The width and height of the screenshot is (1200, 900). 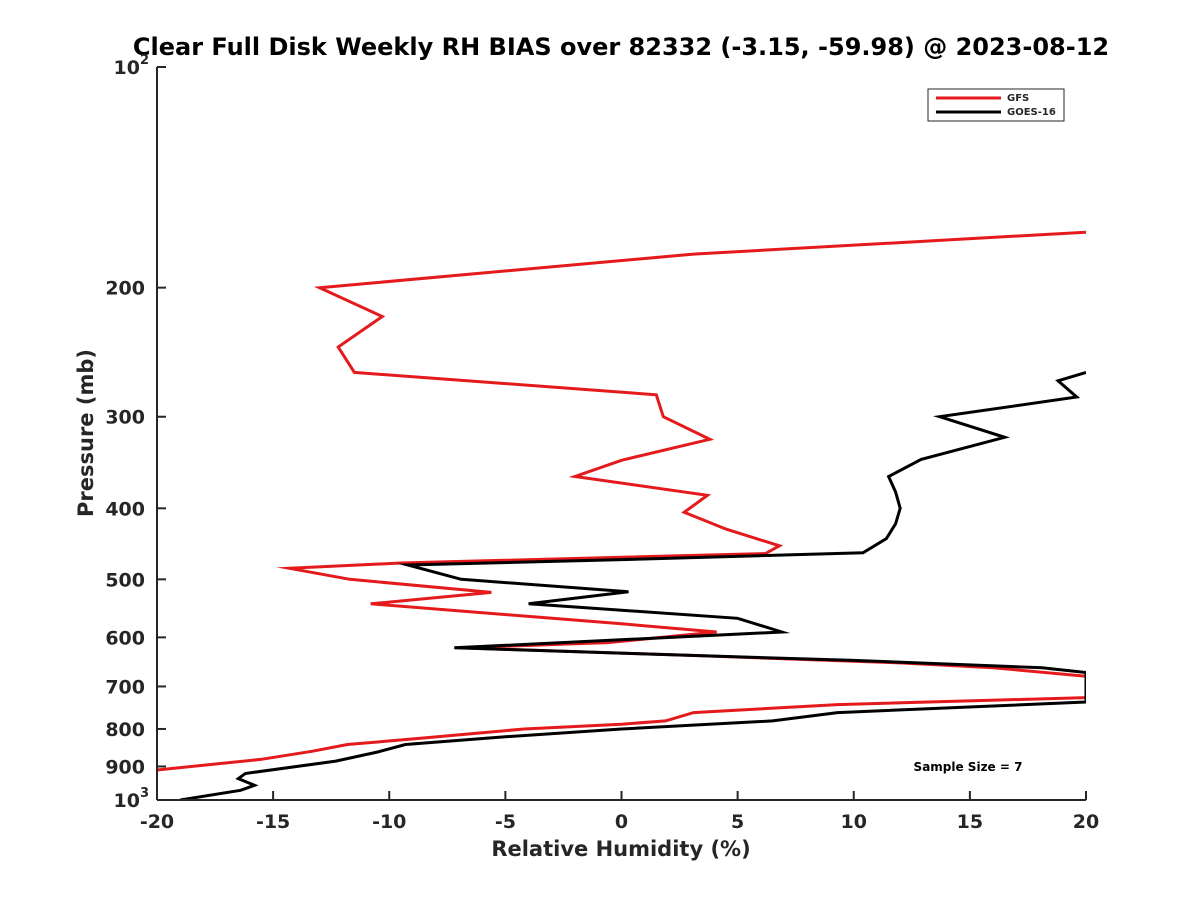 I want to click on y-tick-label: 300, so click(x=125, y=418).